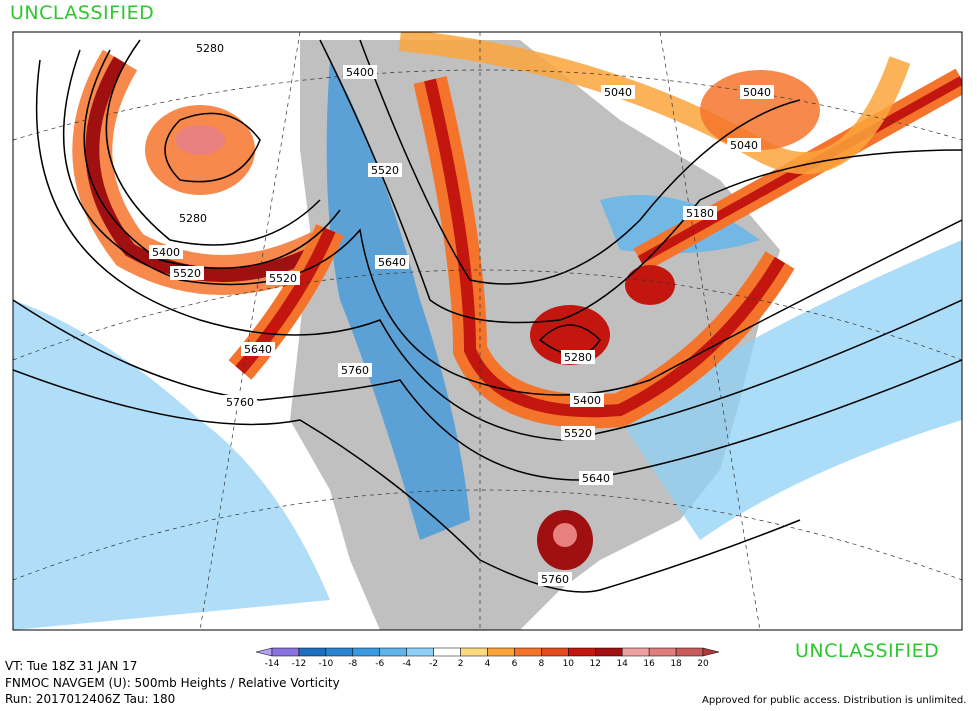 The height and width of the screenshot is (711, 977). I want to click on colorbar-tick-label: -12, so click(299, 664).